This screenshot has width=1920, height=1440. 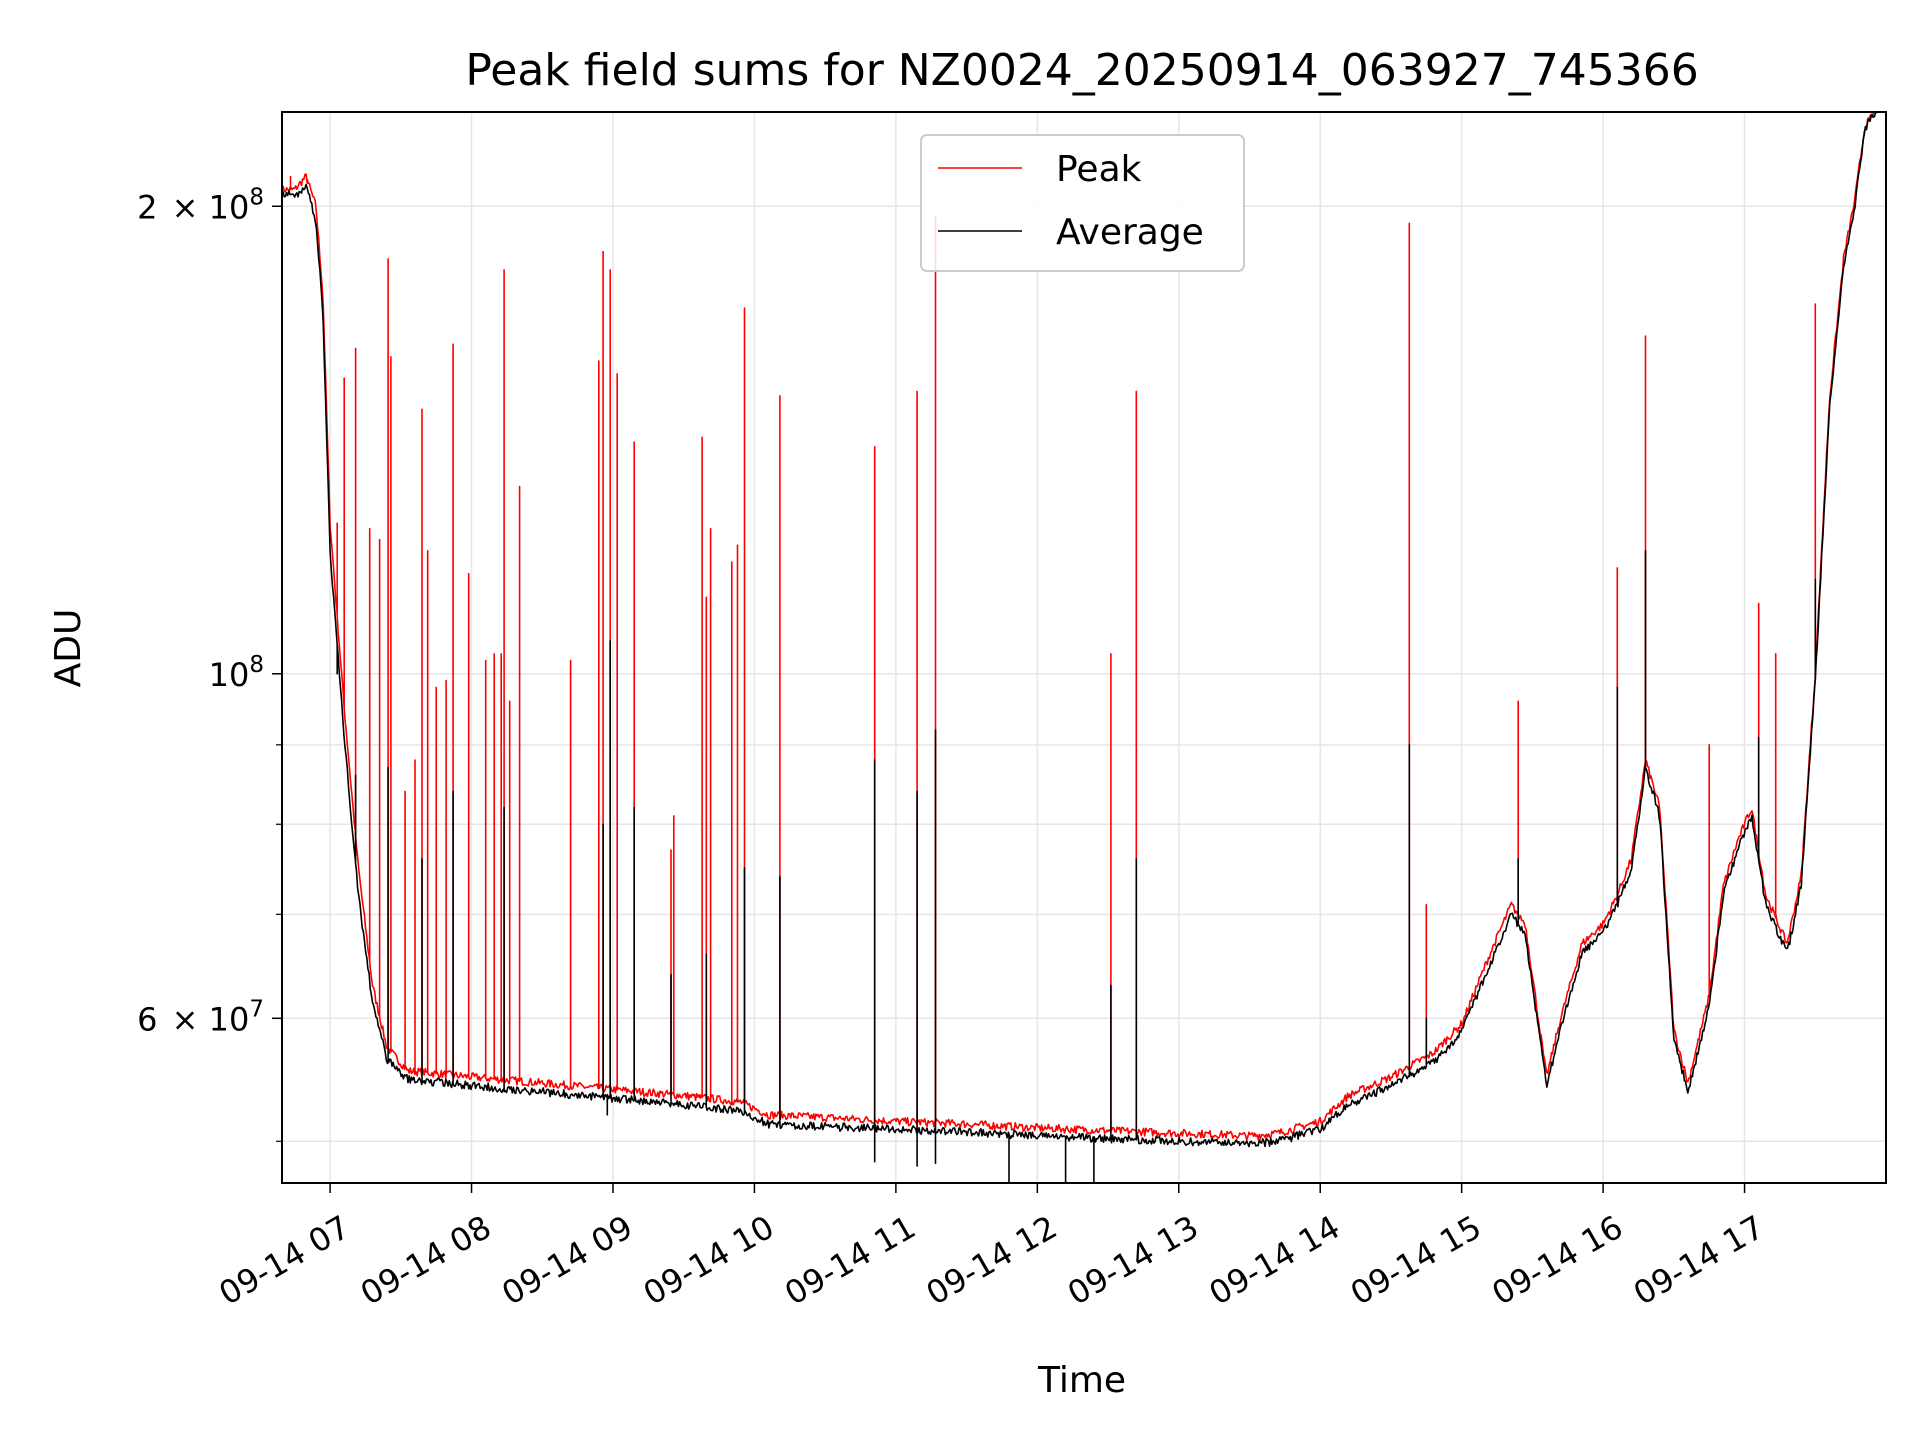 What do you see at coordinates (1099, 169) in the screenshot?
I see `legend-peak-label: Peak` at bounding box center [1099, 169].